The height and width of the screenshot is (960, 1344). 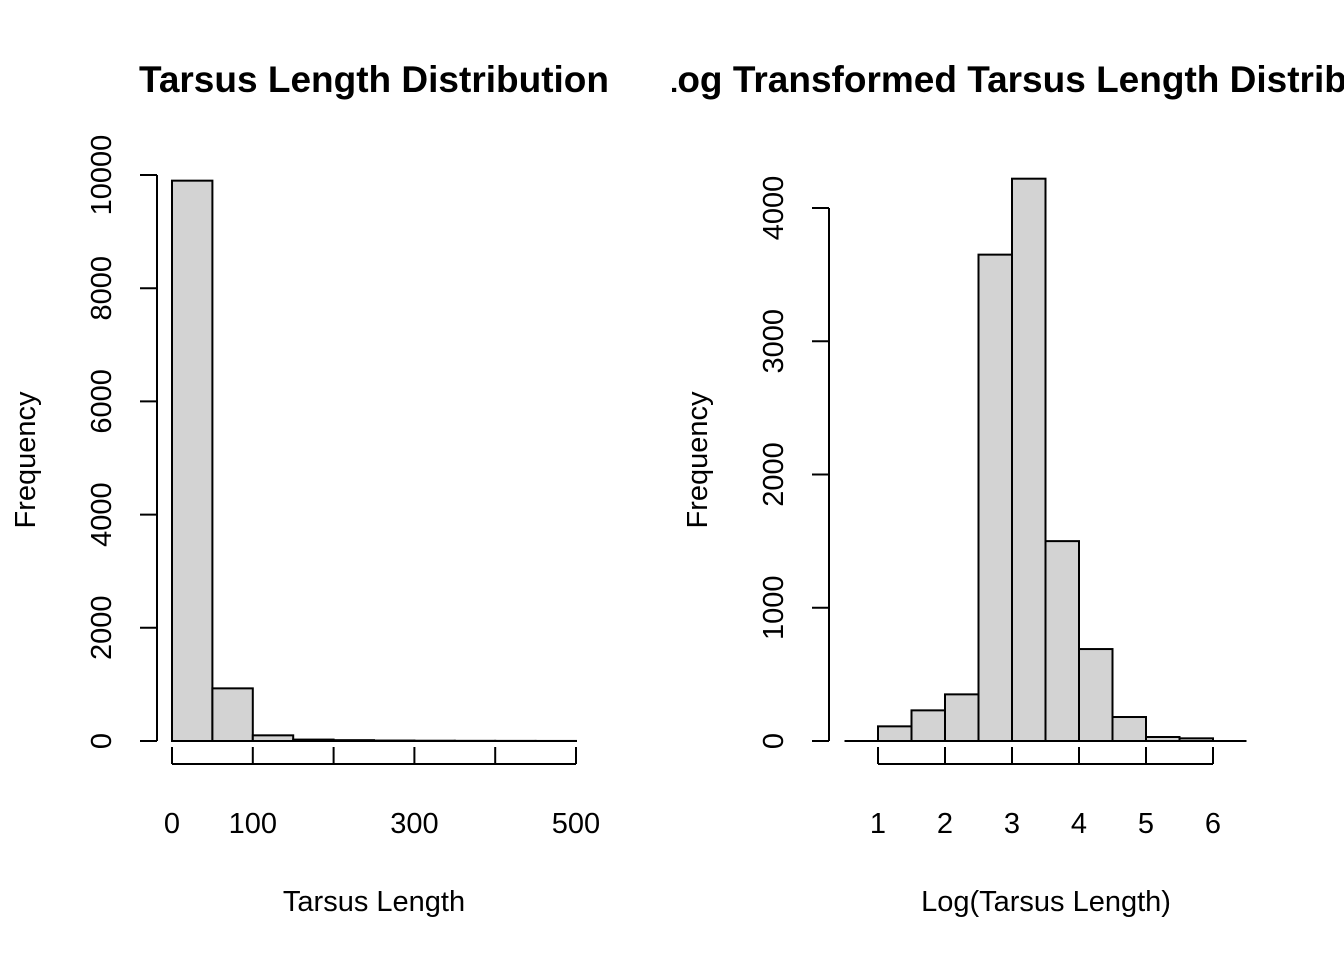 What do you see at coordinates (102, 401) in the screenshot?
I see `y-tick-label: 6000` at bounding box center [102, 401].